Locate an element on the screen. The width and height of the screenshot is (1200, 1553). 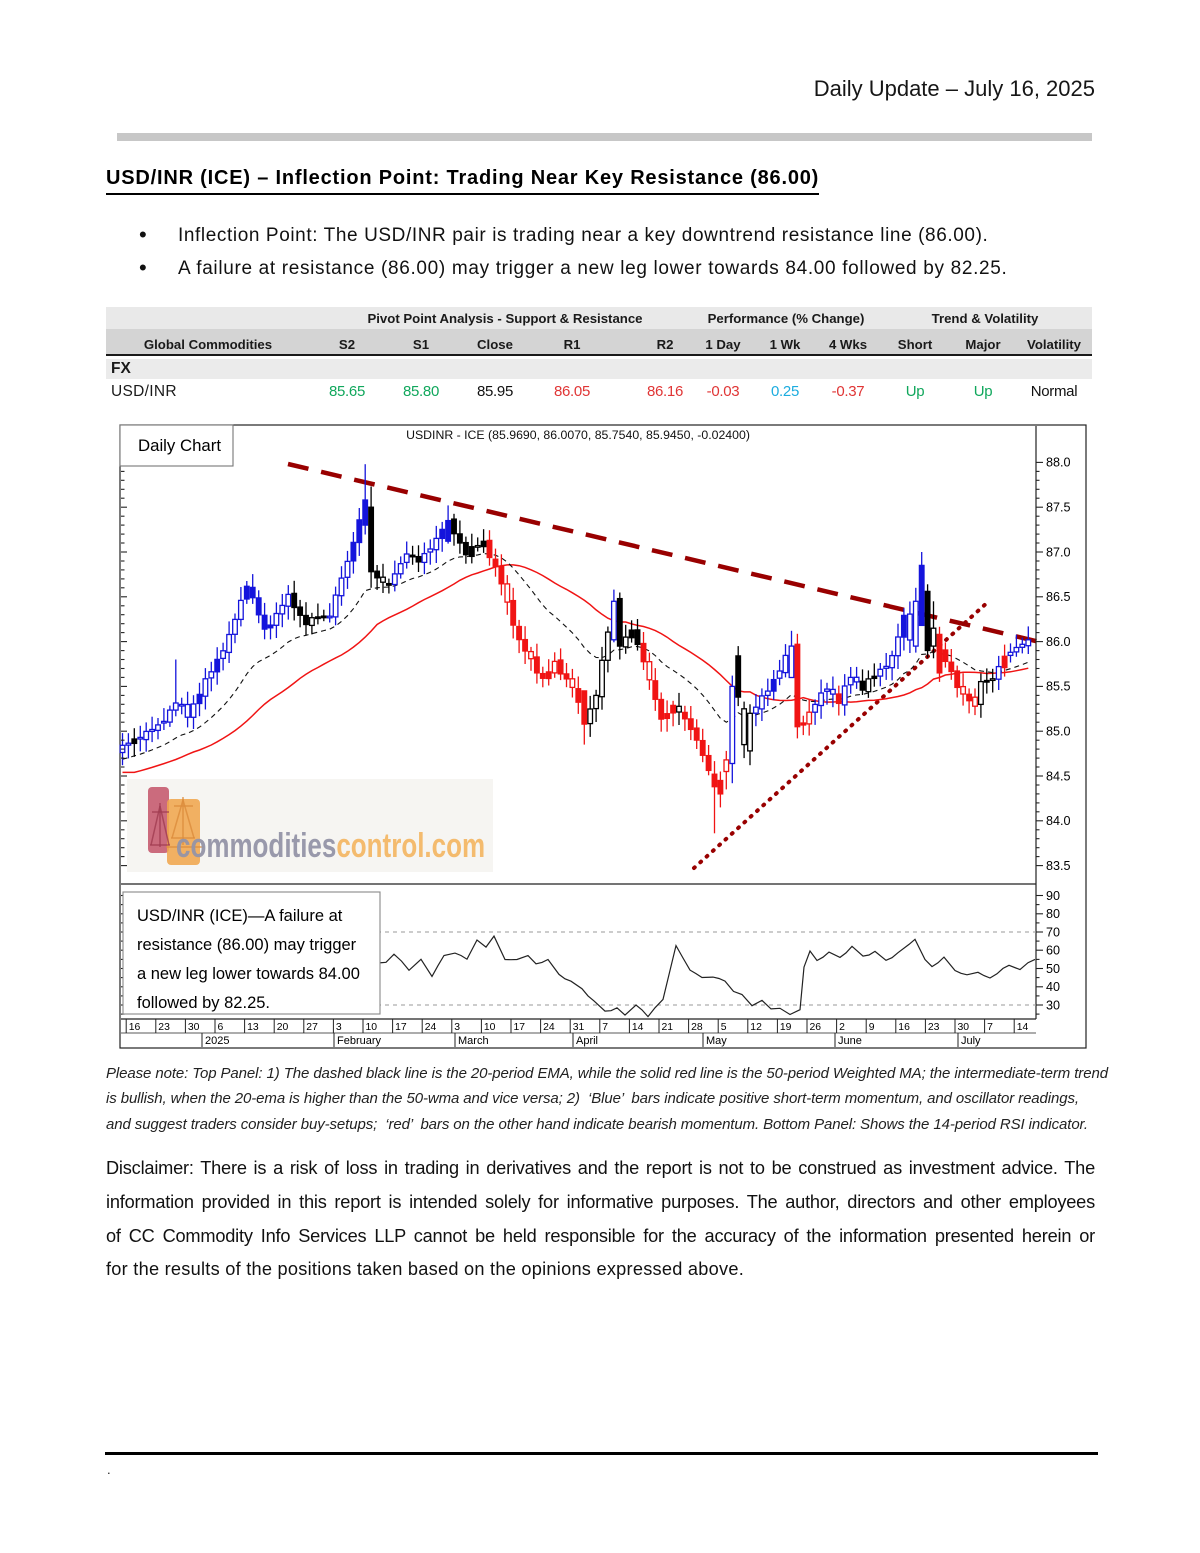
svg-text: 2 is located at coordinates (842, 1027).